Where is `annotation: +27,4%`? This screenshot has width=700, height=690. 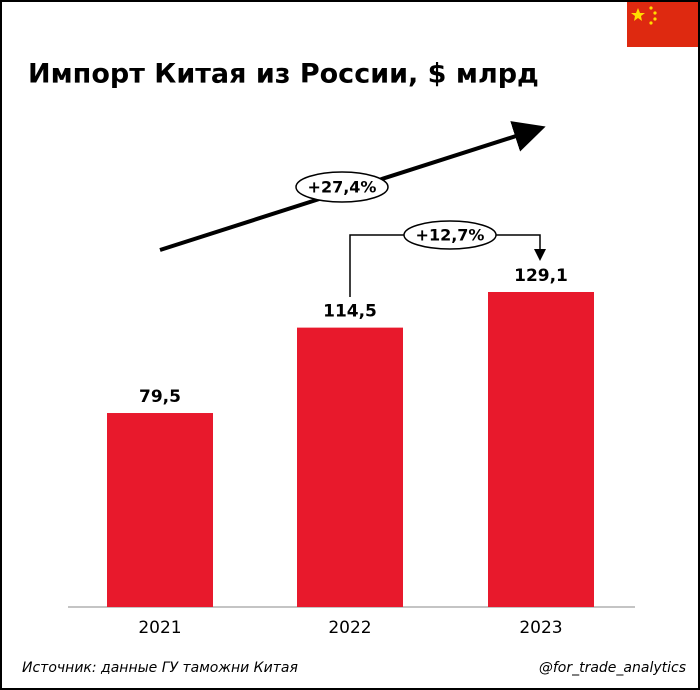 annotation: +27,4% is located at coordinates (342, 187).